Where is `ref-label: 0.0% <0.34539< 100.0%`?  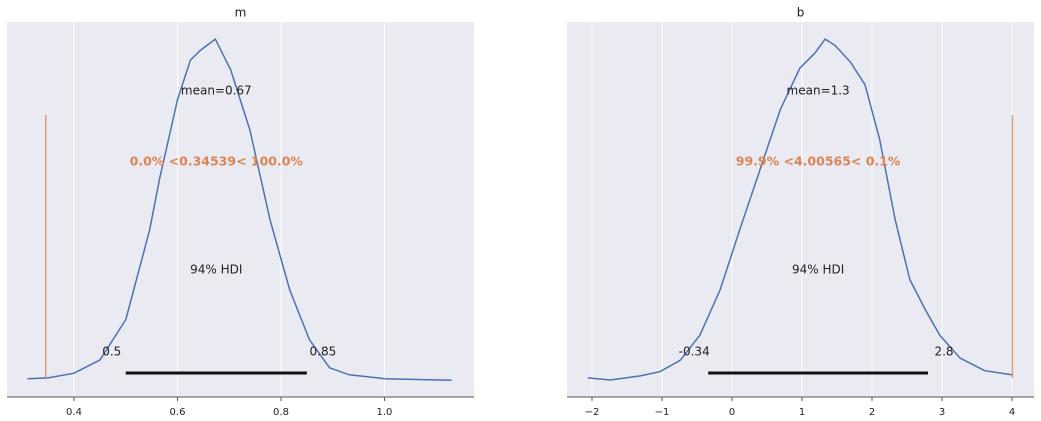
ref-label: 0.0% <0.34539< 100.0% is located at coordinates (217, 161).